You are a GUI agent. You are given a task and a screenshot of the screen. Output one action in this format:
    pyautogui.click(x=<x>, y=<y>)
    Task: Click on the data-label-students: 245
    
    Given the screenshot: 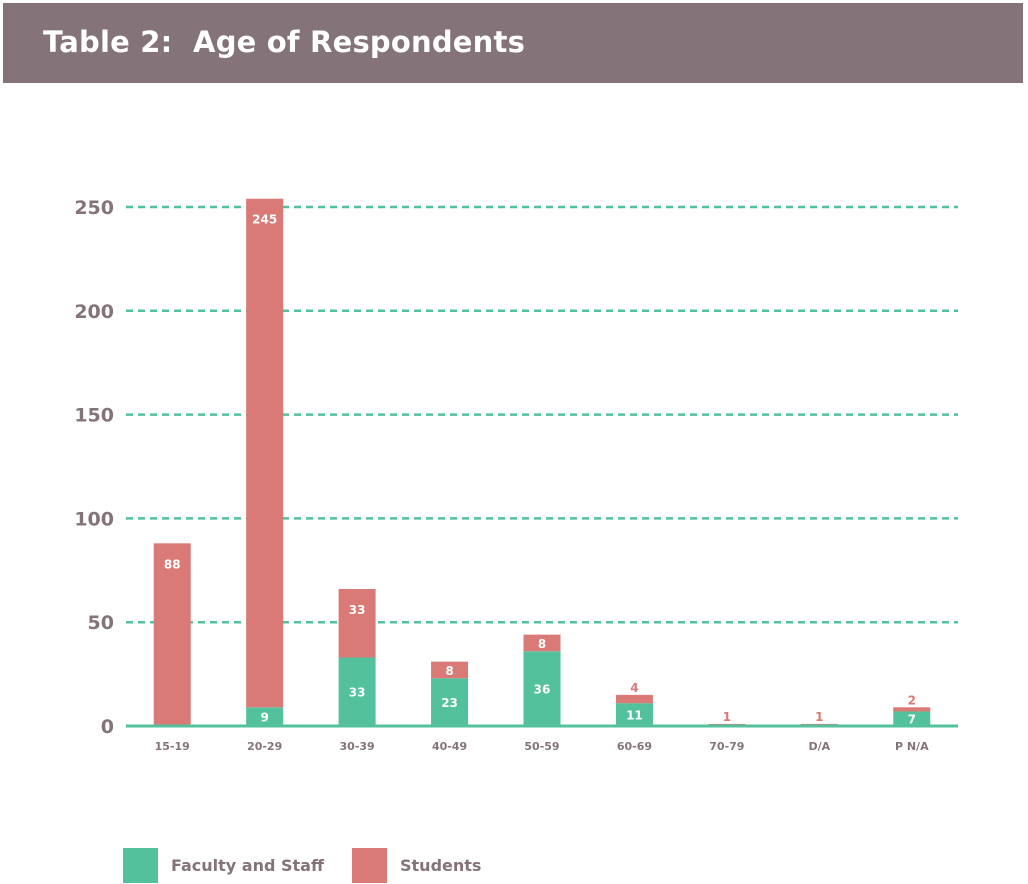 What is the action you would take?
    pyautogui.click(x=264, y=220)
    